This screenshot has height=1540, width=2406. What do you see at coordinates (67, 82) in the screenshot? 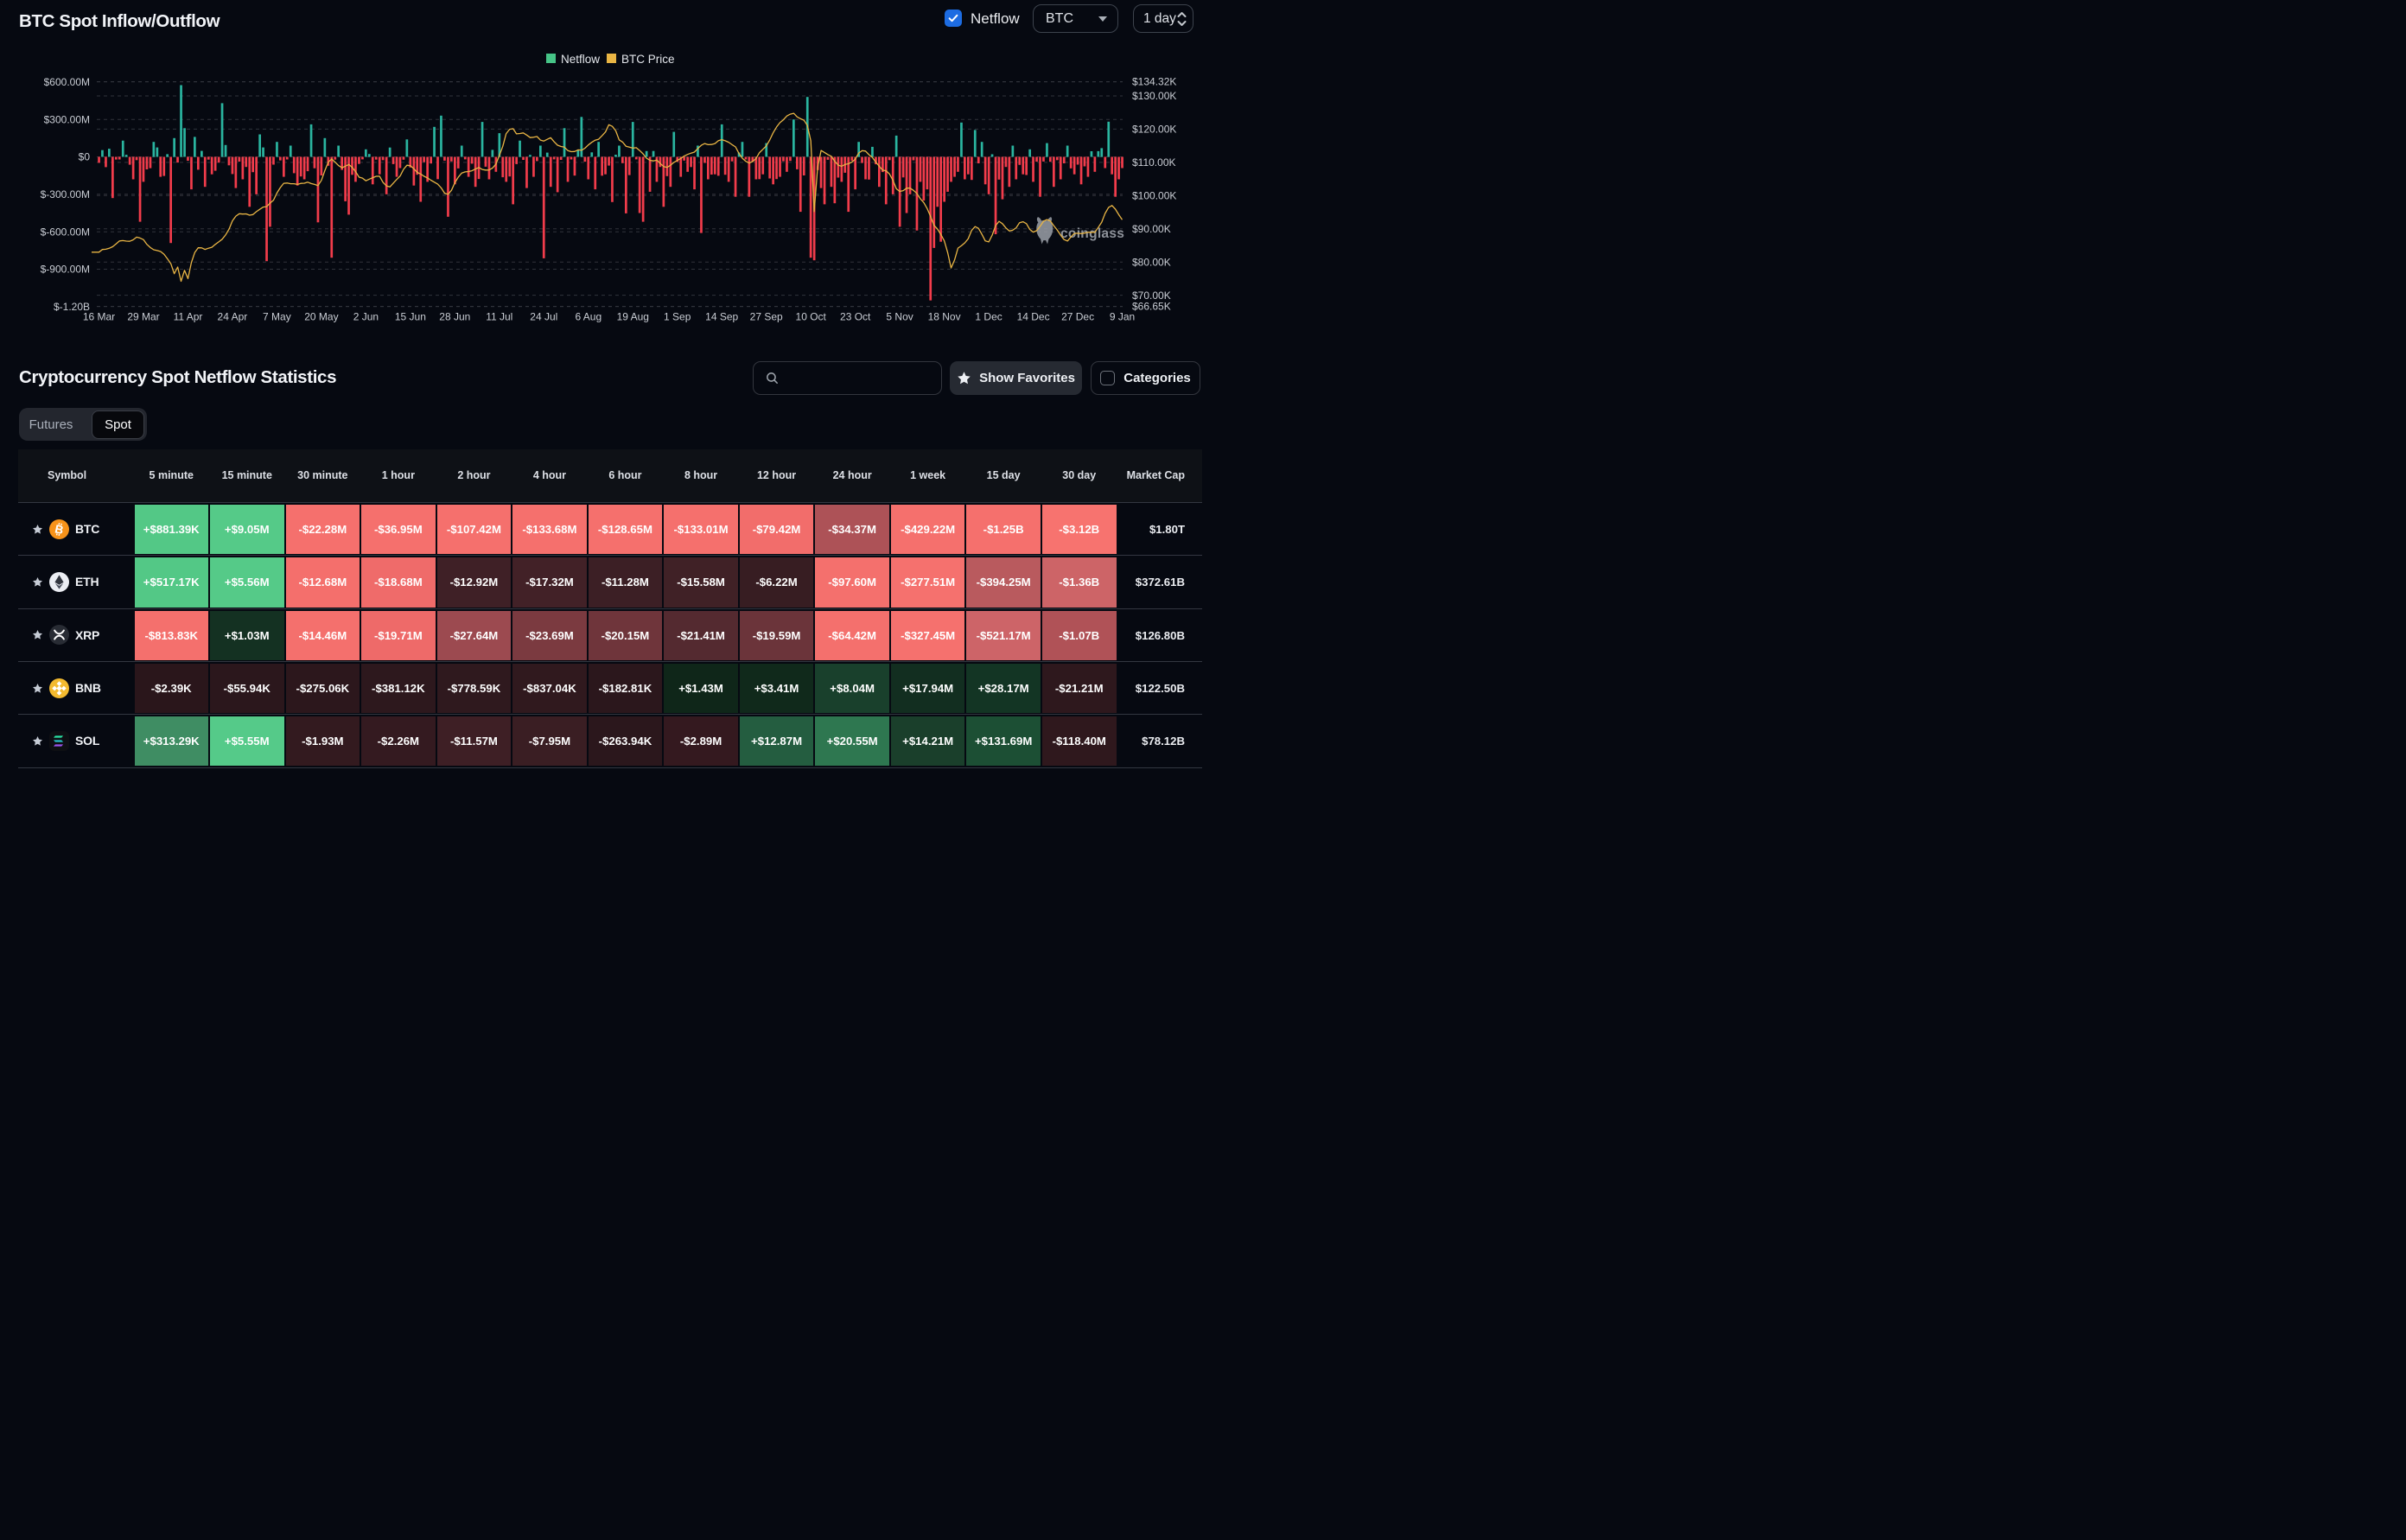
I see `svg-text: $600.00M` at bounding box center [67, 82].